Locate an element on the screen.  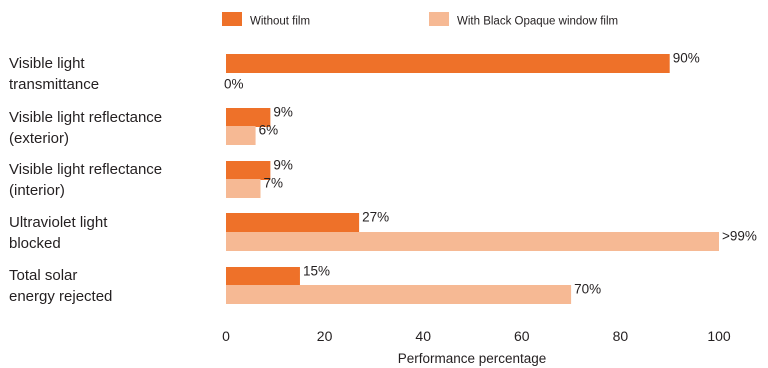
legend-label-1-part-2: window film is located at coordinates (586, 22).